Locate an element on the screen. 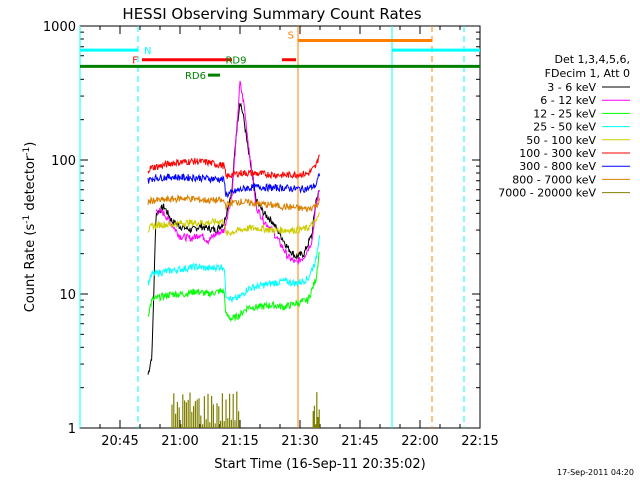 This screenshot has height=480, width=640. y-tick-label: 10 is located at coordinates (67, 295).